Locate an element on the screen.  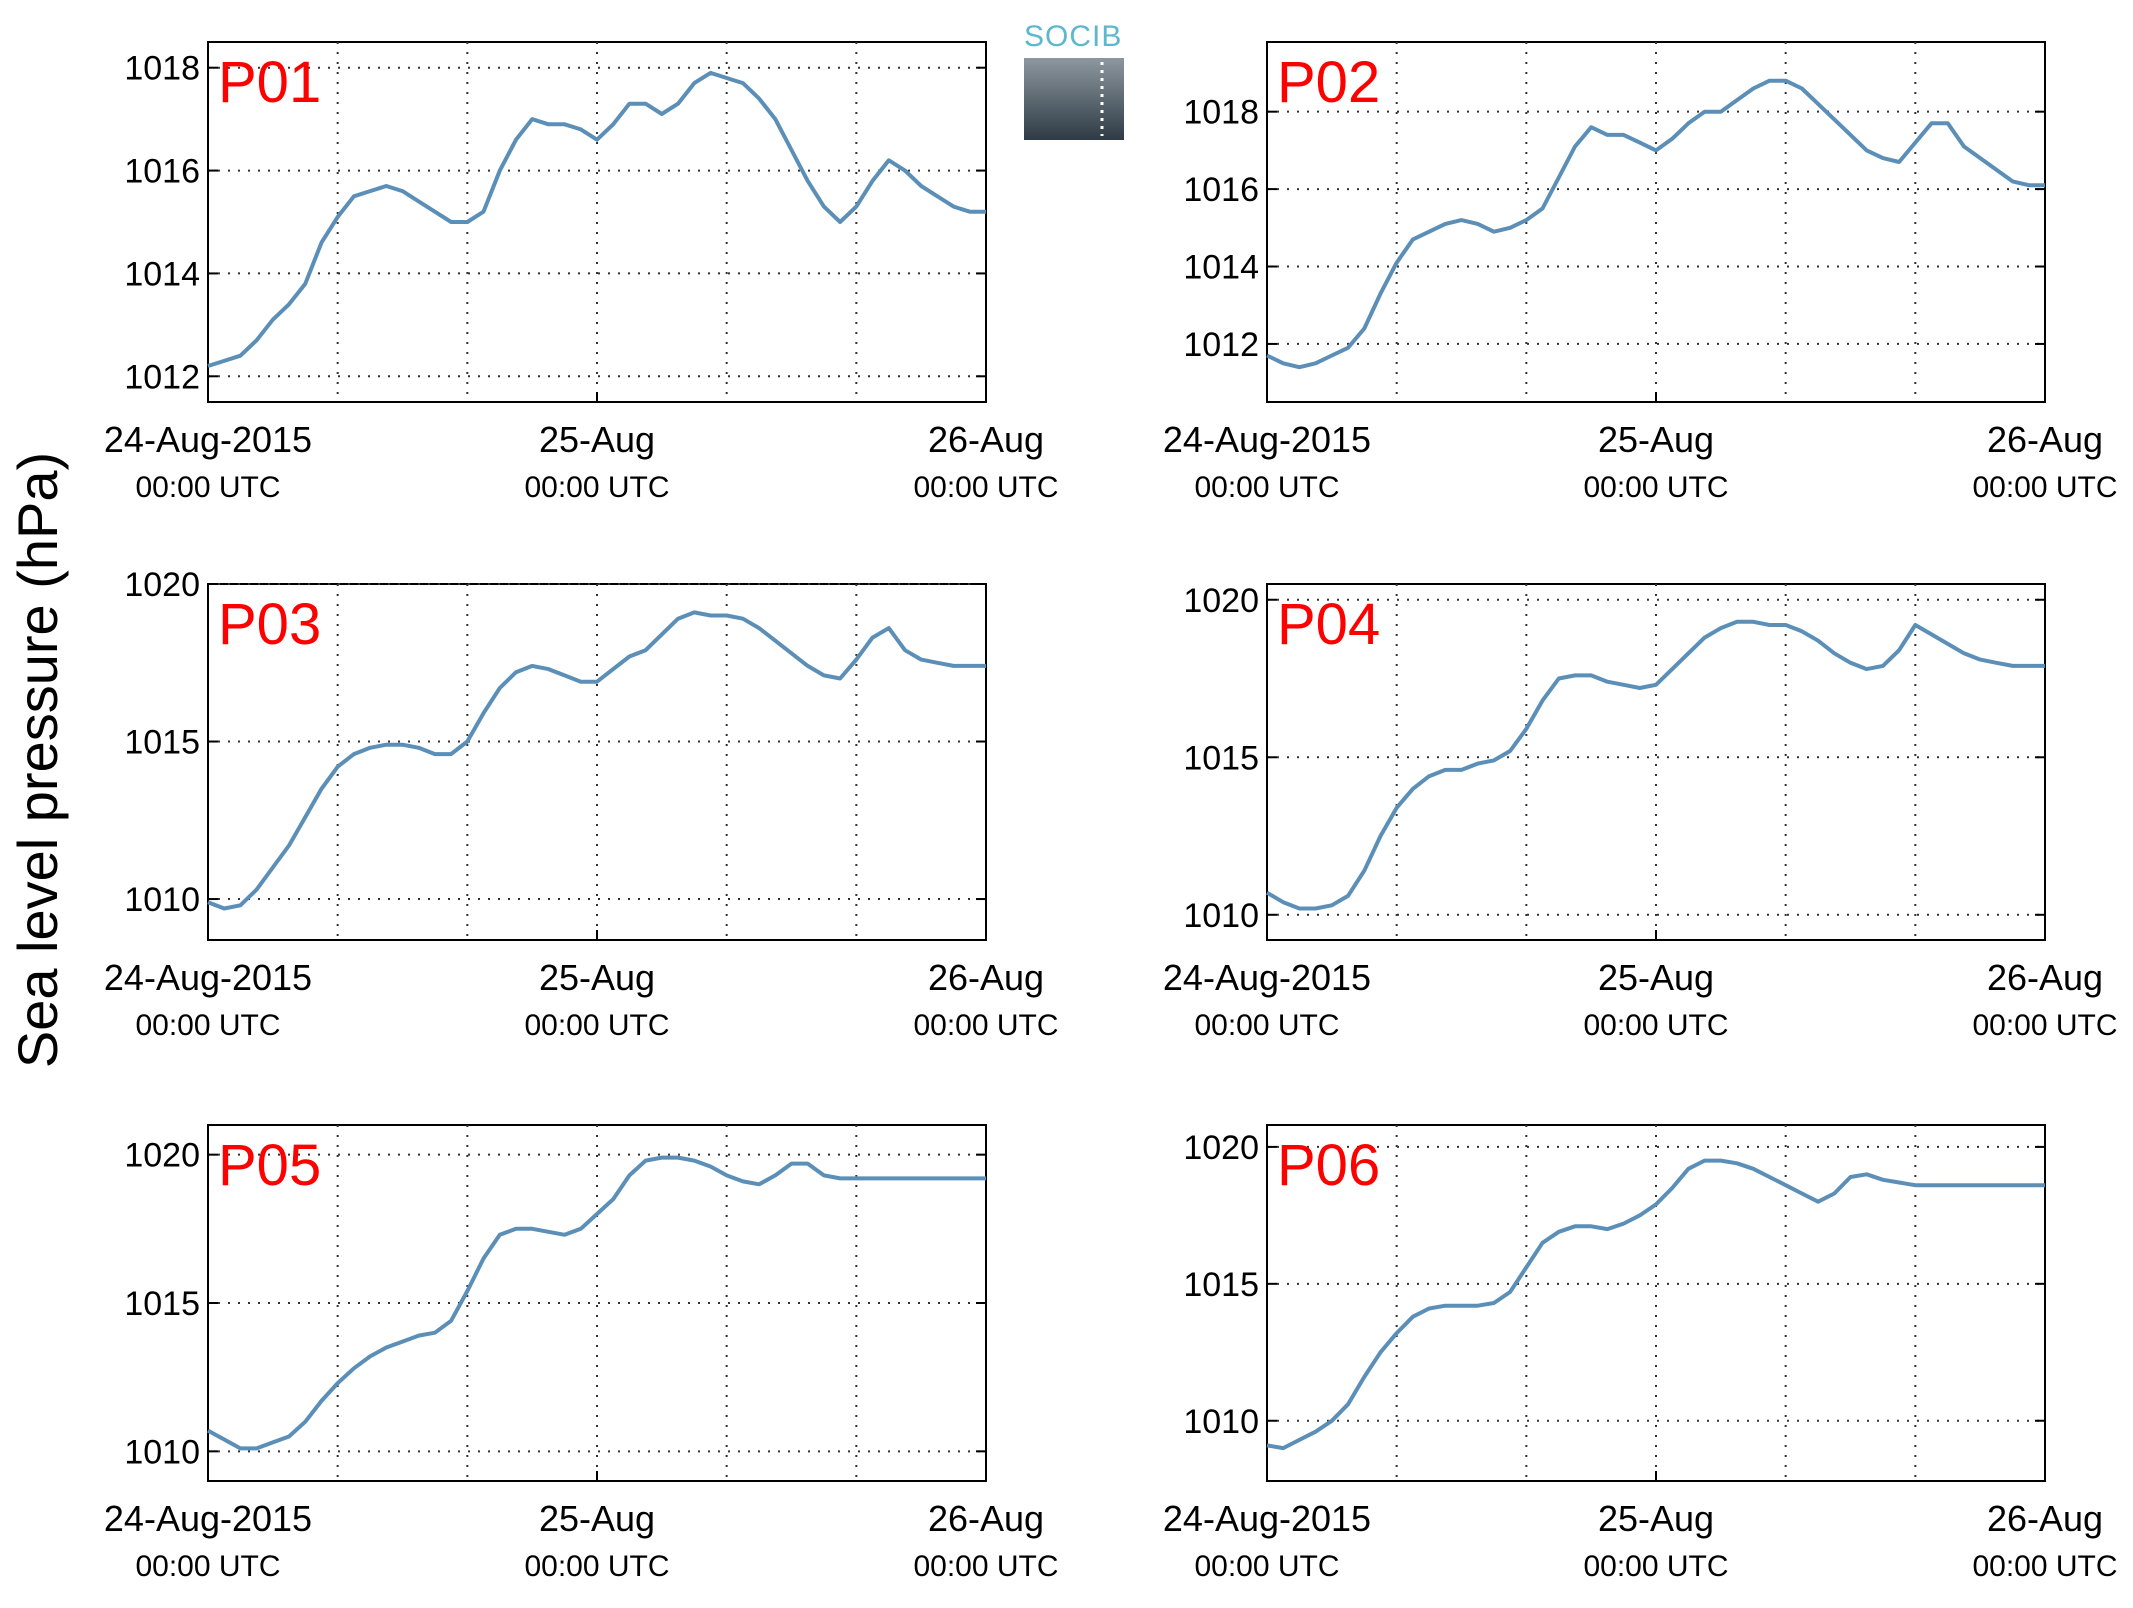
series-line-p05 is located at coordinates (596, 1303).